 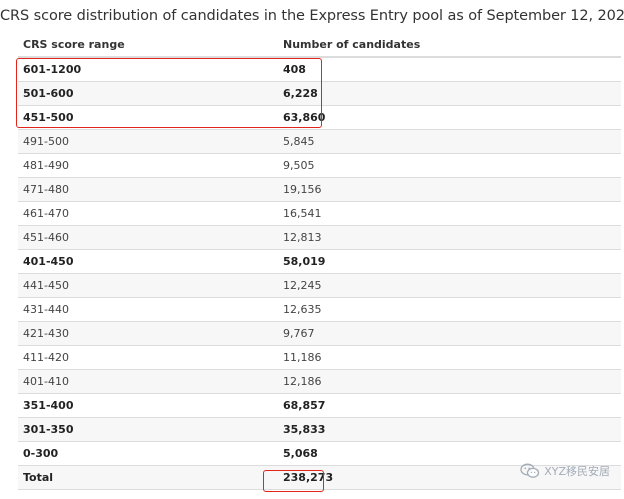 What do you see at coordinates (449, 405) in the screenshot?
I see `cell-count: 68,857` at bounding box center [449, 405].